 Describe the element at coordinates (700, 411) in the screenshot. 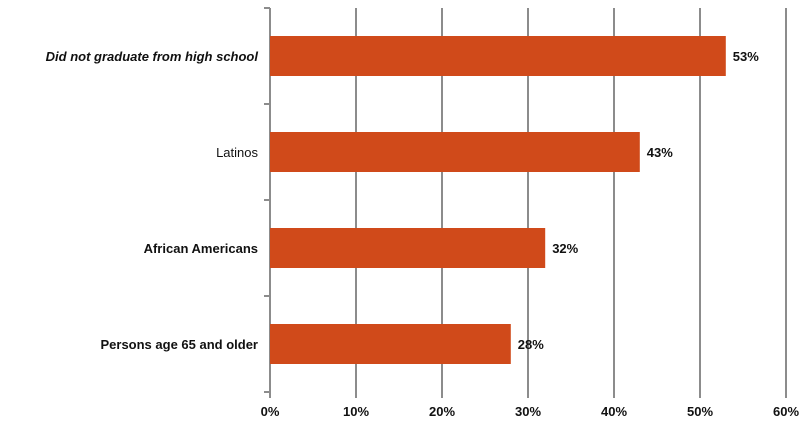

I see `x-tick-label: 50%` at that location.